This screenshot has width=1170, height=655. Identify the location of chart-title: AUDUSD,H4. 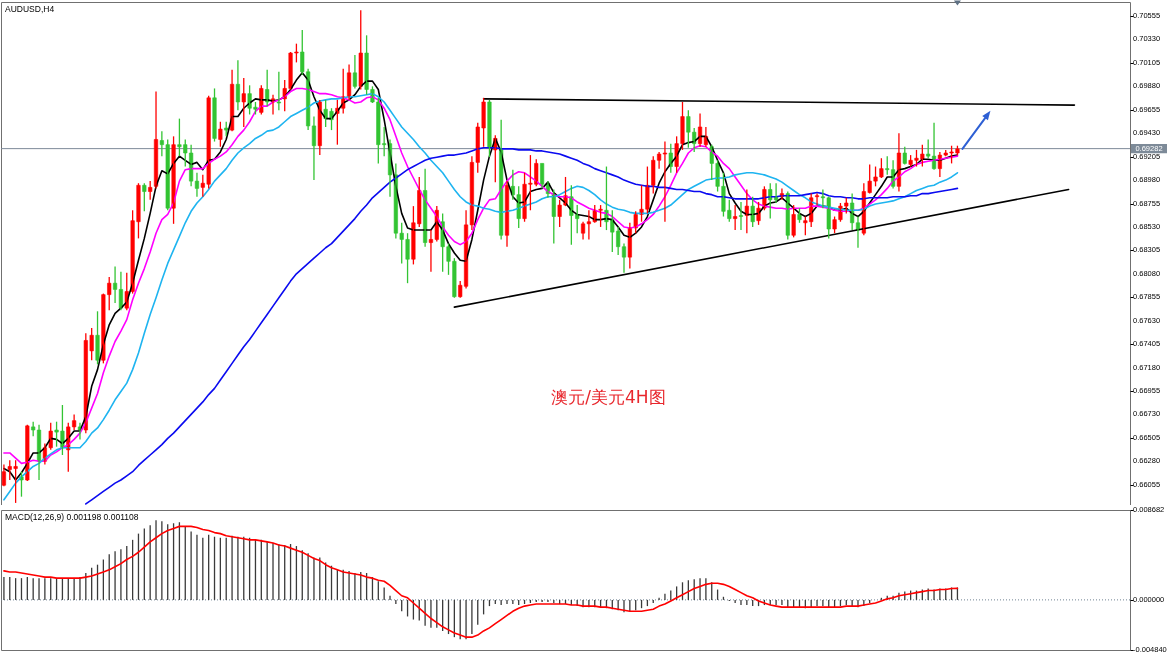
(30, 9).